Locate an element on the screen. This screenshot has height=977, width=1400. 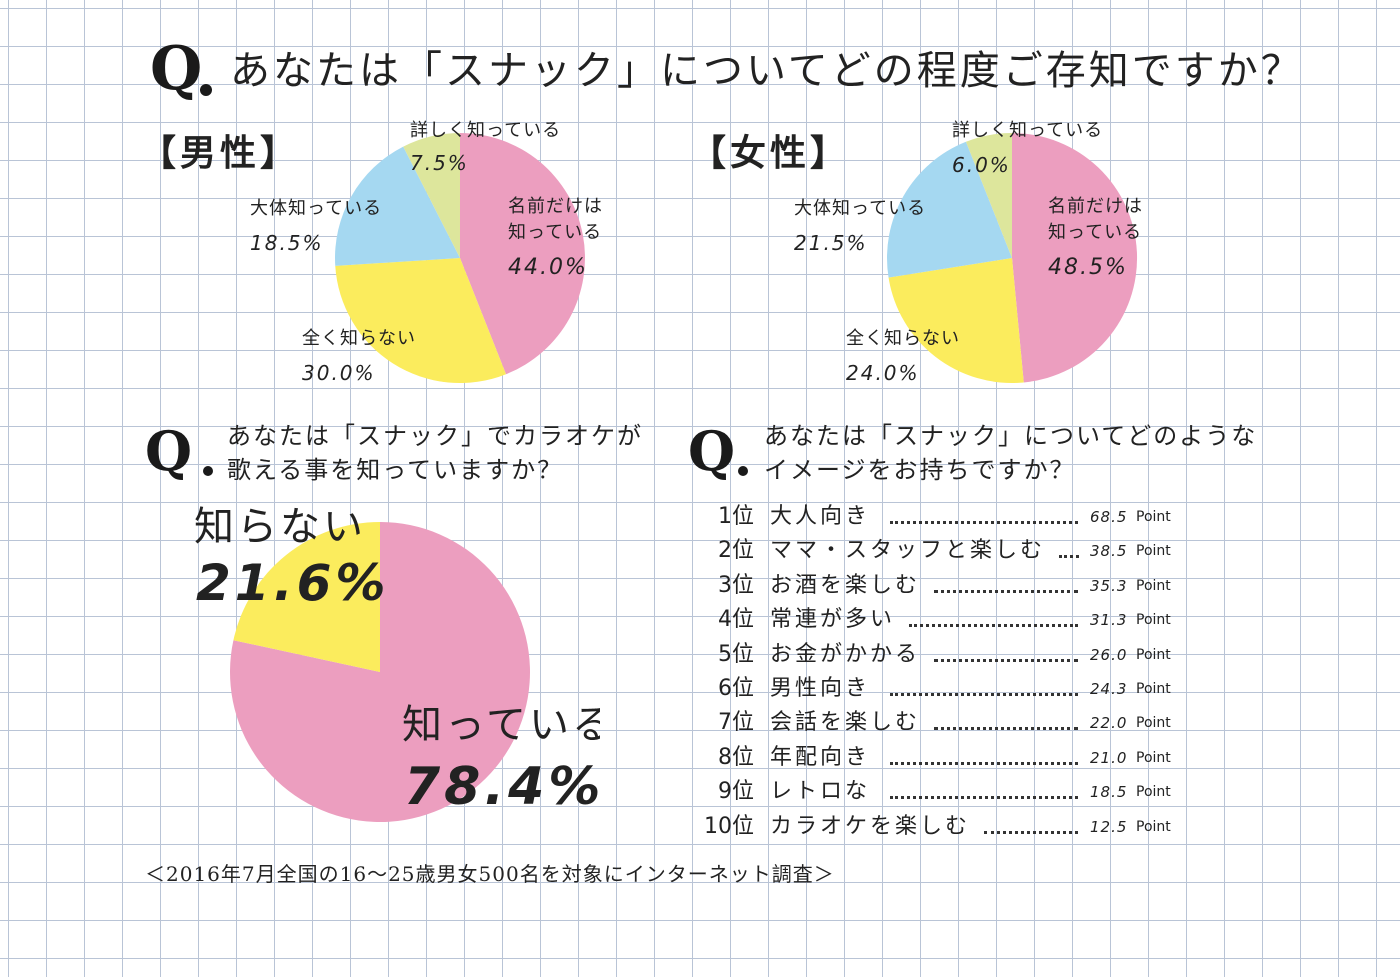
rank-value: 35.3 is located at coordinates (1109, 585).